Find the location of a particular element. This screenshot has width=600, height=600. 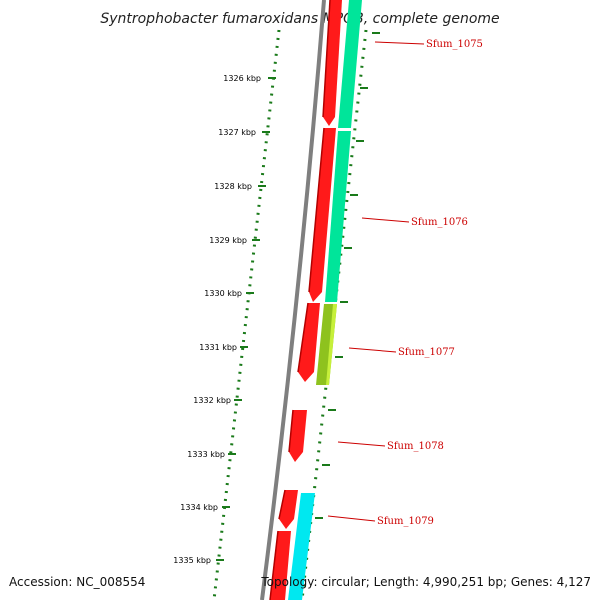

inner-ticks is located at coordinates (347, 275).